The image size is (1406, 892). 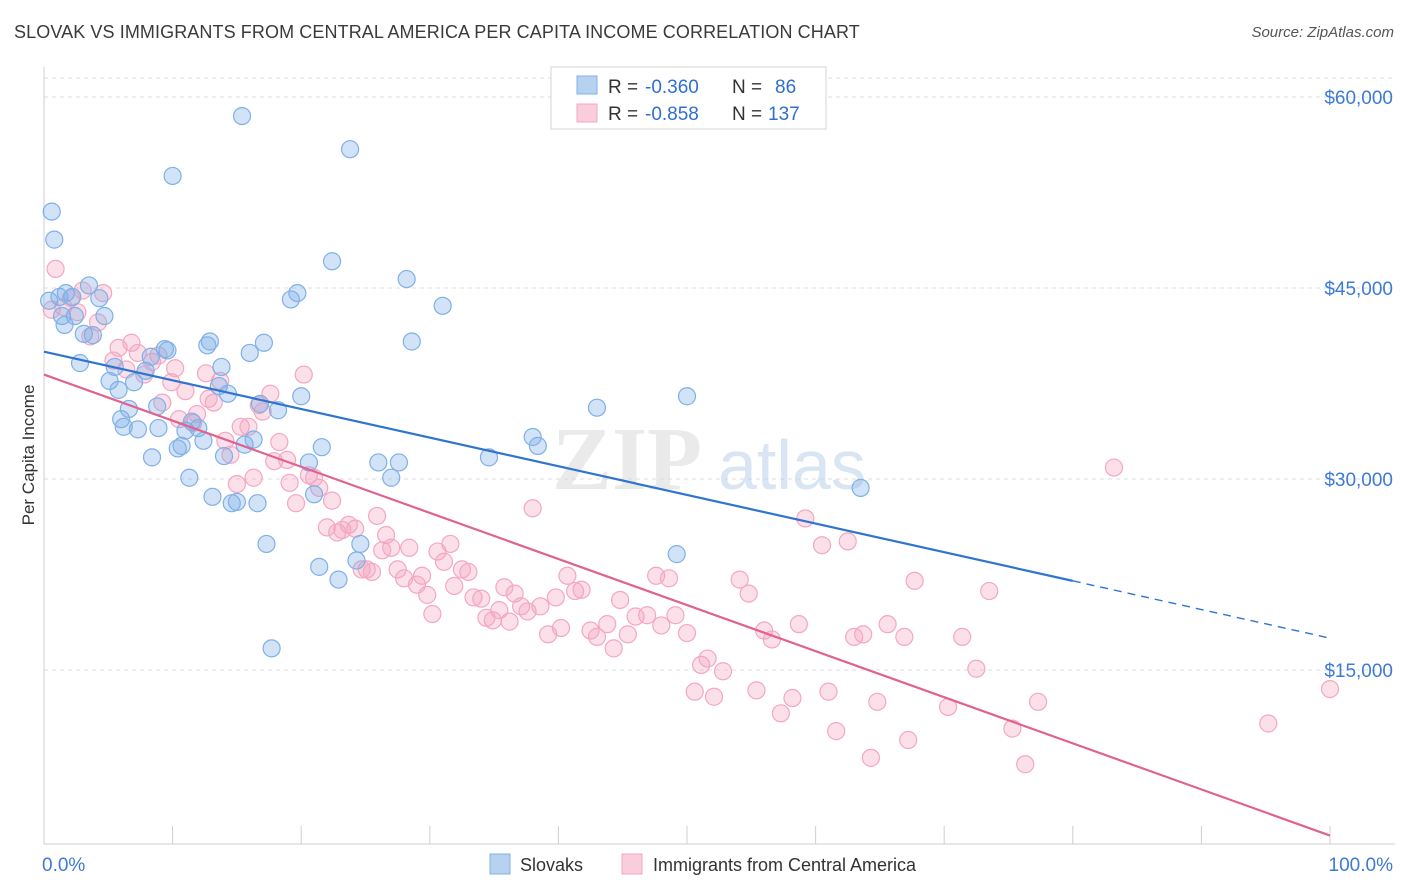 What do you see at coordinates (1322, 32) in the screenshot?
I see `chart-source: Source: ZipAtlas.com` at bounding box center [1322, 32].